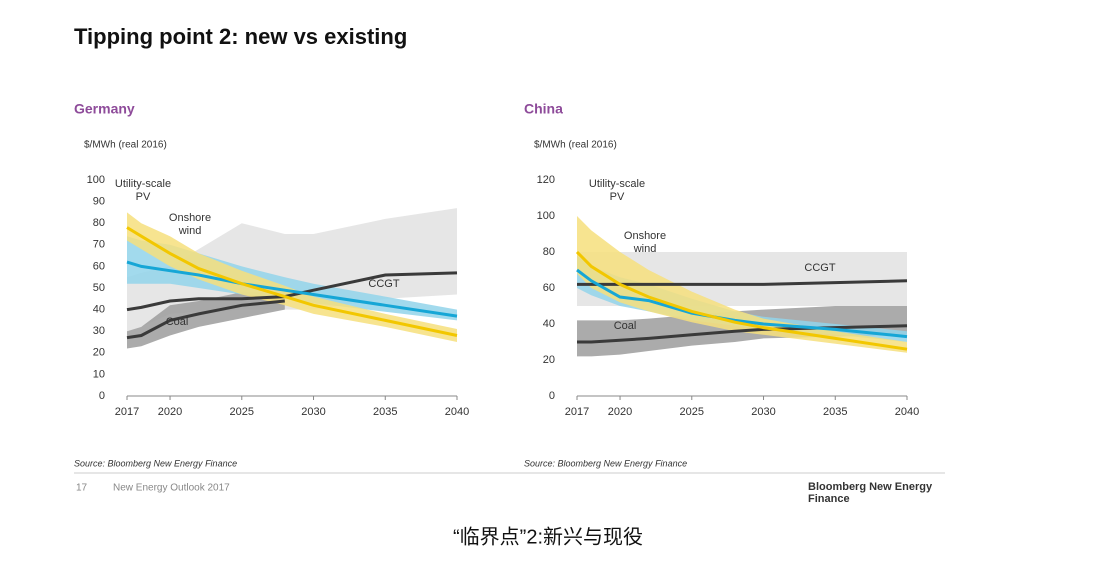 The height and width of the screenshot is (562, 1097). I want to click on footer-page: 17, so click(82, 488).